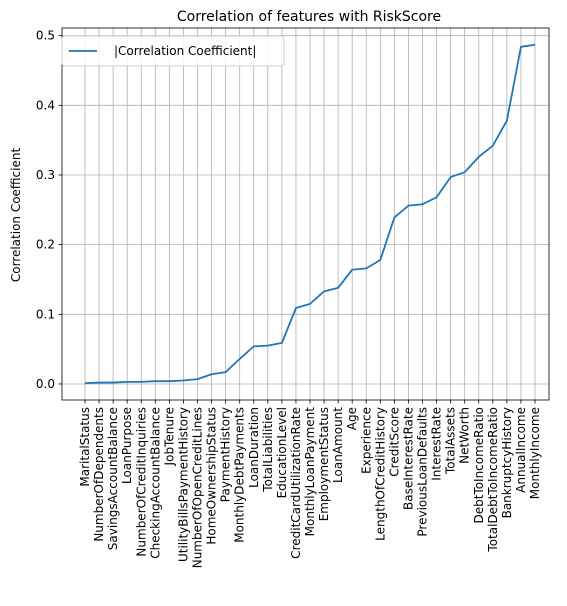 This screenshot has height=606, width=567. What do you see at coordinates (183, 484) in the screenshot?
I see `x-tick-label: UtilityBillsPaymentHistory` at bounding box center [183, 484].